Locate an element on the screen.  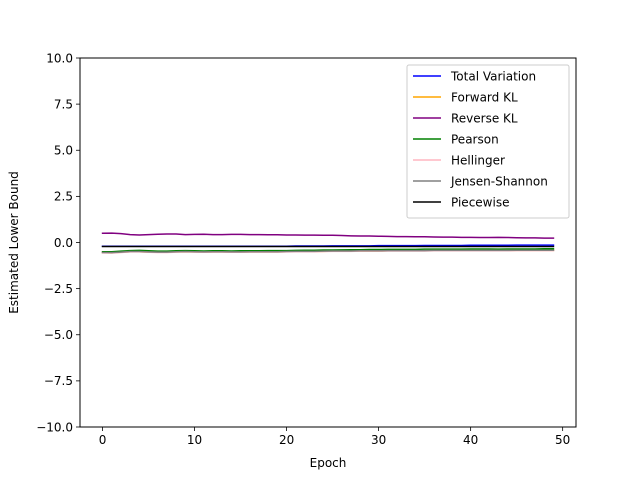
x-tick-label: 20 is located at coordinates (286, 440).